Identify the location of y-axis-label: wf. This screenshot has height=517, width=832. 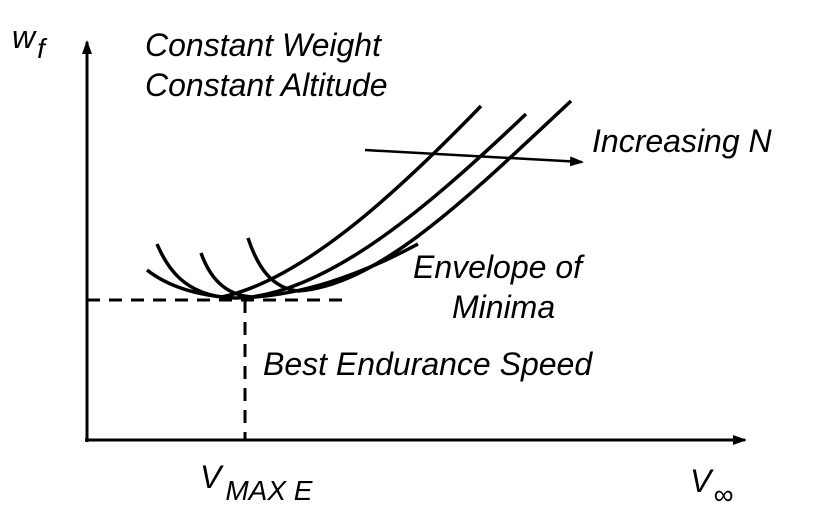
(30, 41).